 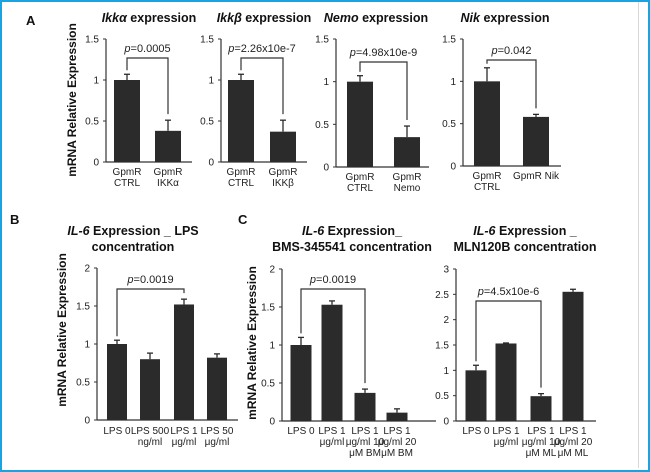 What do you see at coordinates (243, 219) in the screenshot?
I see `panel-label-c: C` at bounding box center [243, 219].